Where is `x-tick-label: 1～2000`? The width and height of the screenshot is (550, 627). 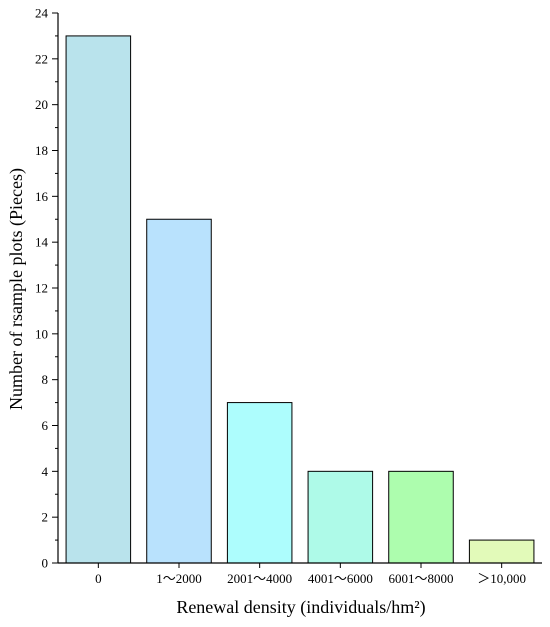
x-tick-label: 1～2000 is located at coordinates (179, 578).